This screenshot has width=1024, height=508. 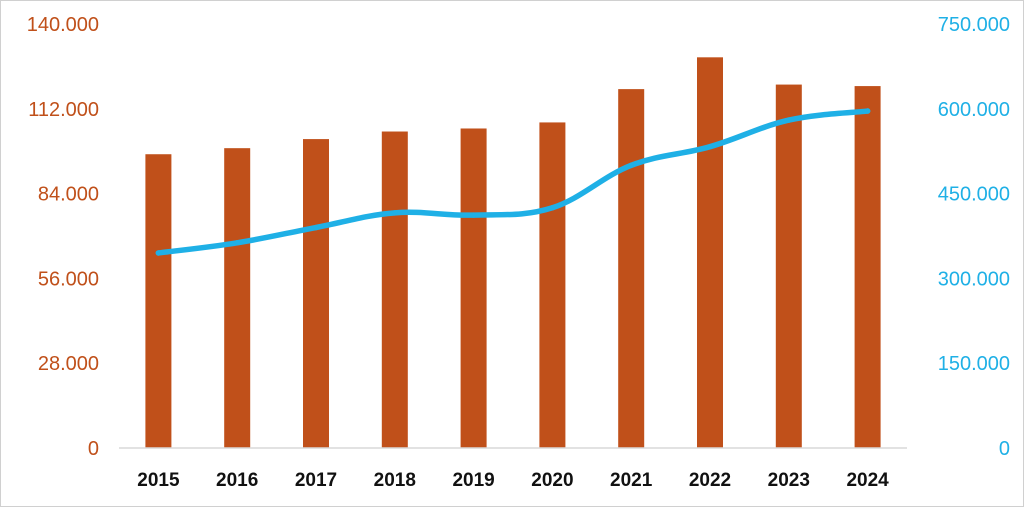 What do you see at coordinates (974, 237) in the screenshot?
I see `right-axis-ticks: 0 150.000 300.000 450.000 600.000 750.000` at bounding box center [974, 237].